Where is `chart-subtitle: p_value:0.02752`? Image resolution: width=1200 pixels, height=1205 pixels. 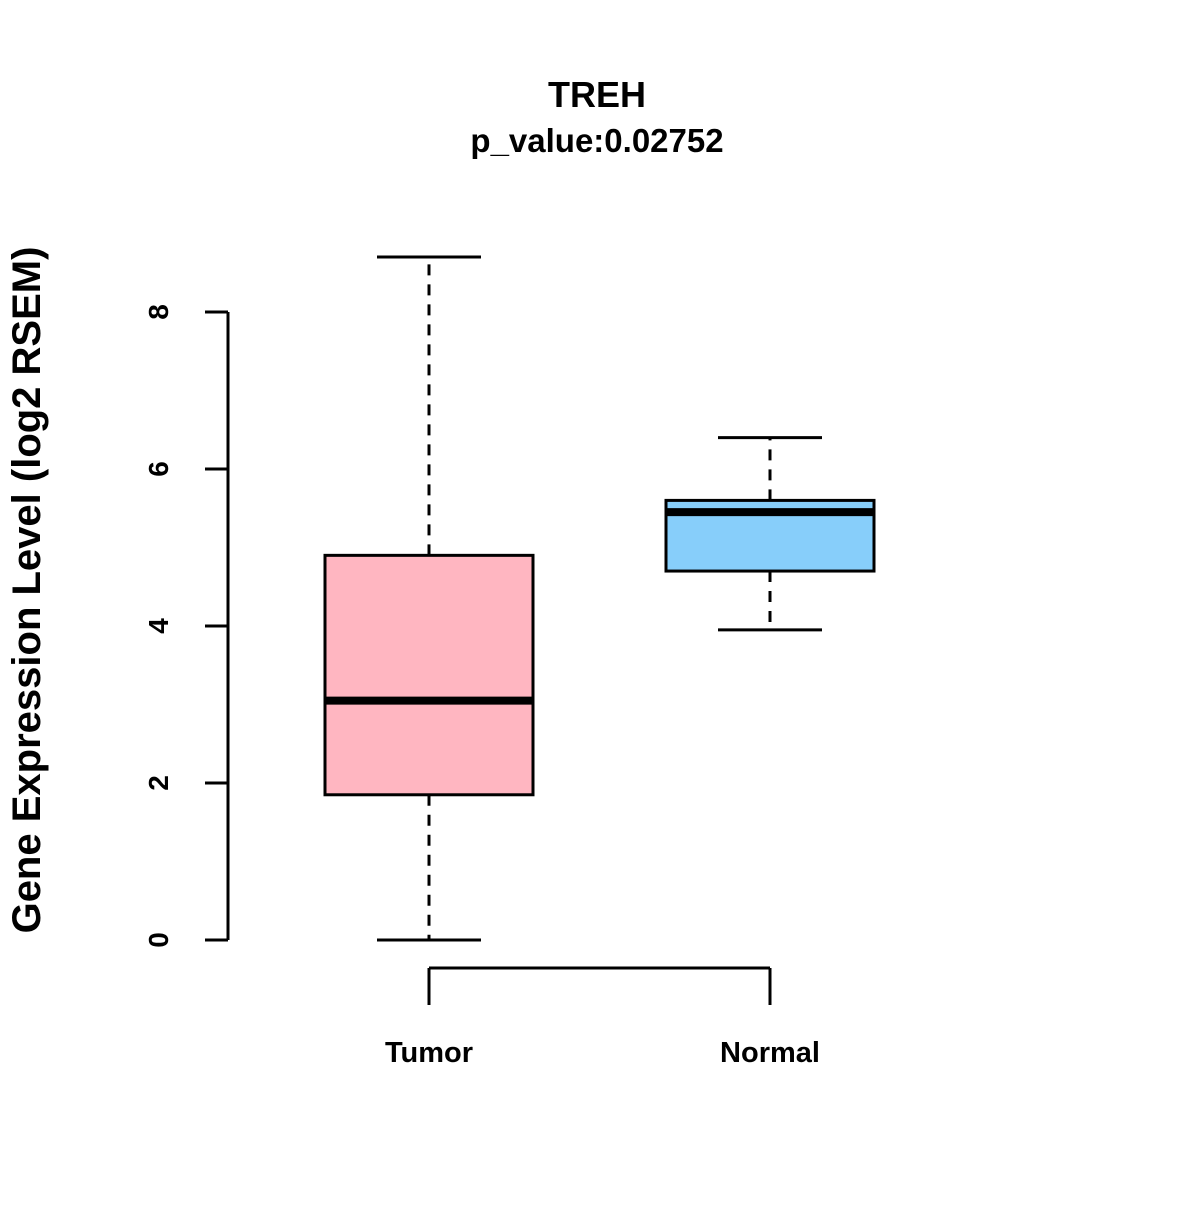 chart-subtitle: p_value:0.02752 is located at coordinates (596, 140).